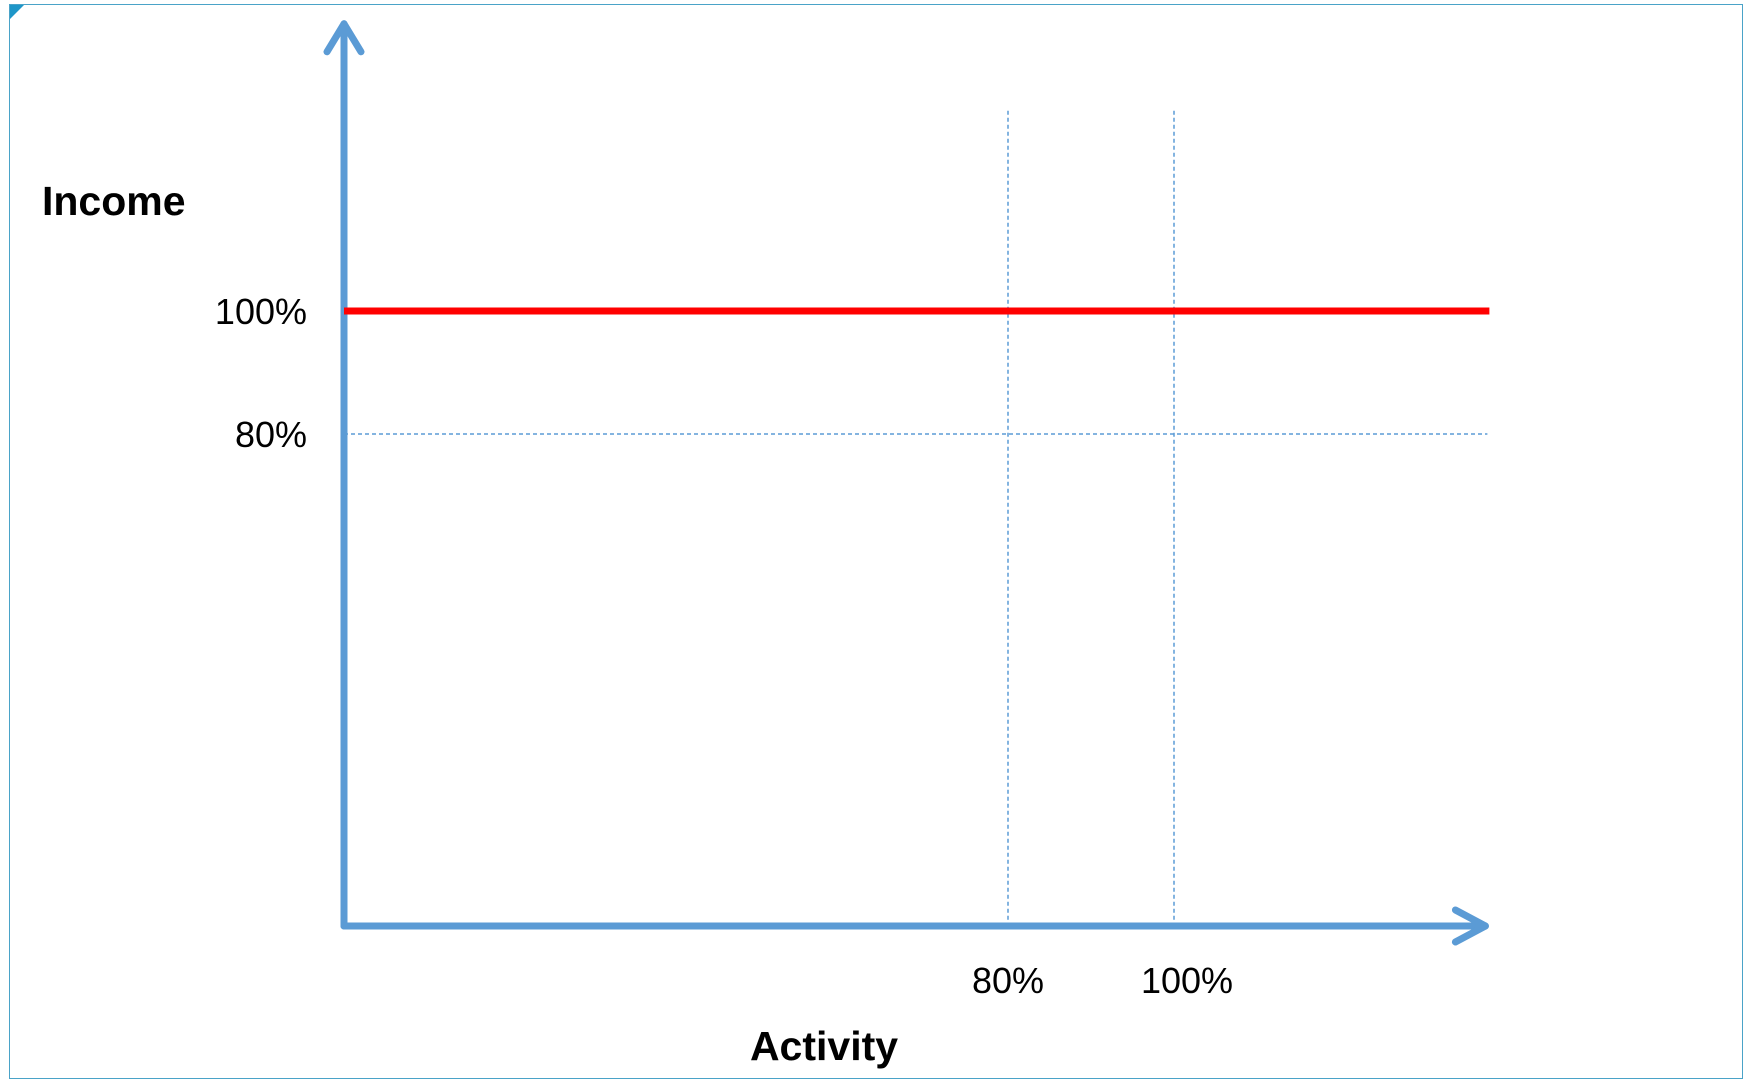  I want to click on y-axis-arrowhead, so click(344, 38).